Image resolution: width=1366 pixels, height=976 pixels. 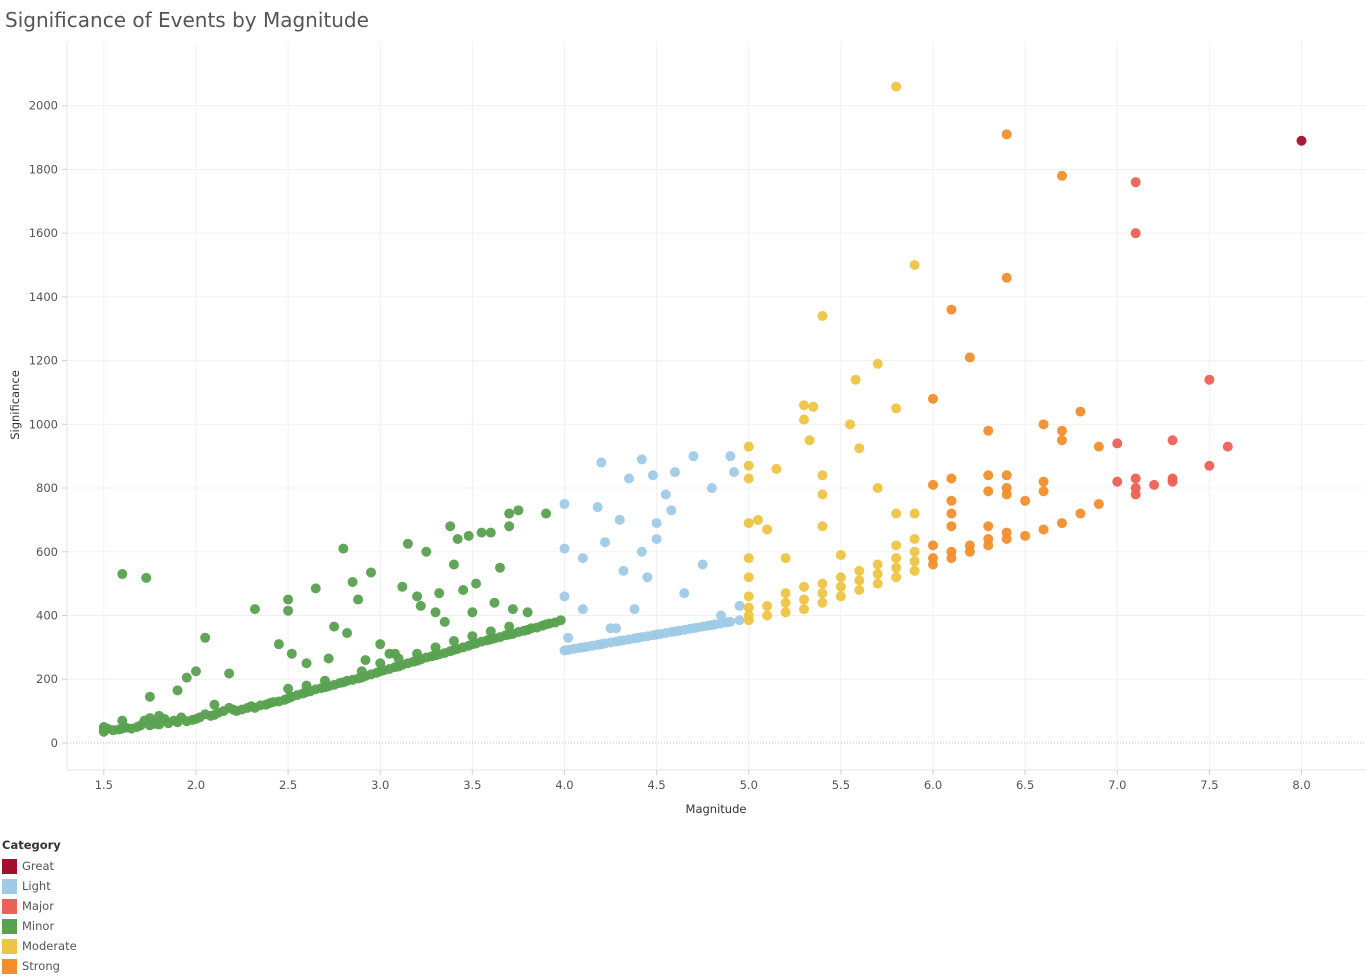 What do you see at coordinates (39, 886) in the screenshot?
I see `legend-item-light: Light` at bounding box center [39, 886].